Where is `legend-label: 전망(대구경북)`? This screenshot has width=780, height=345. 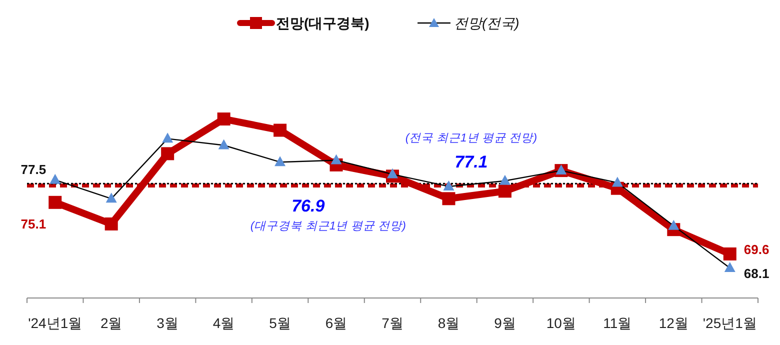 legend-label: 전망(대구경북) is located at coordinates (323, 23).